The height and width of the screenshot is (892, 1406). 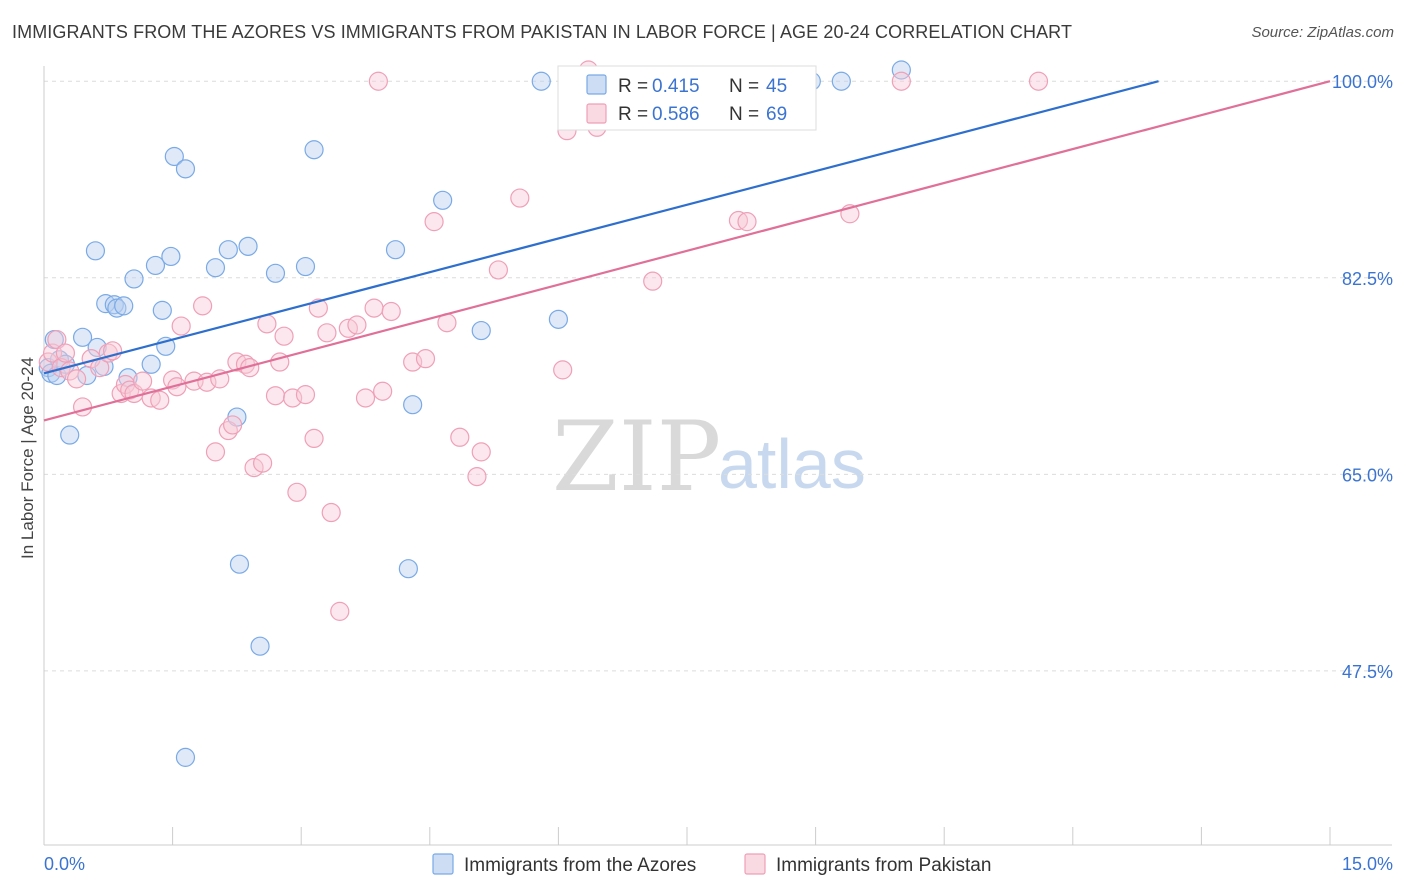 I want to click on x-tick-label-0: 0.0%, so click(x=64, y=864).